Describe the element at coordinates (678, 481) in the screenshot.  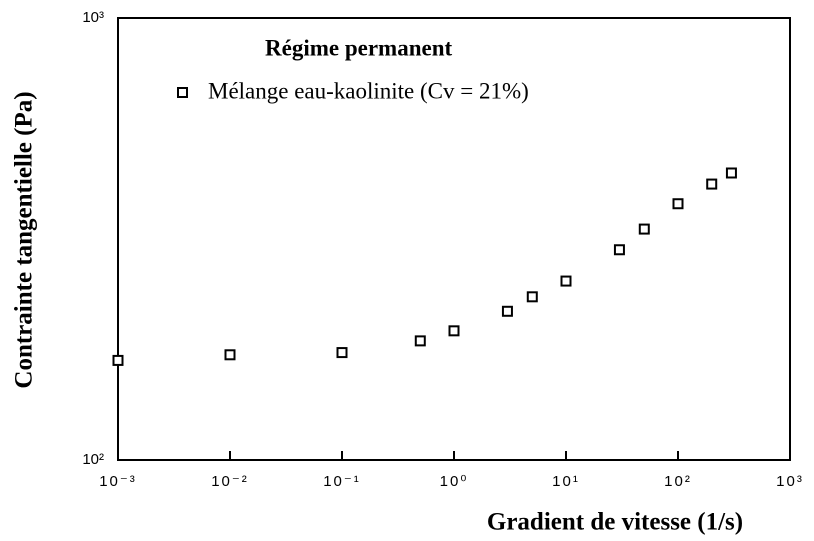
I see `x-tick-label: 10²` at that location.